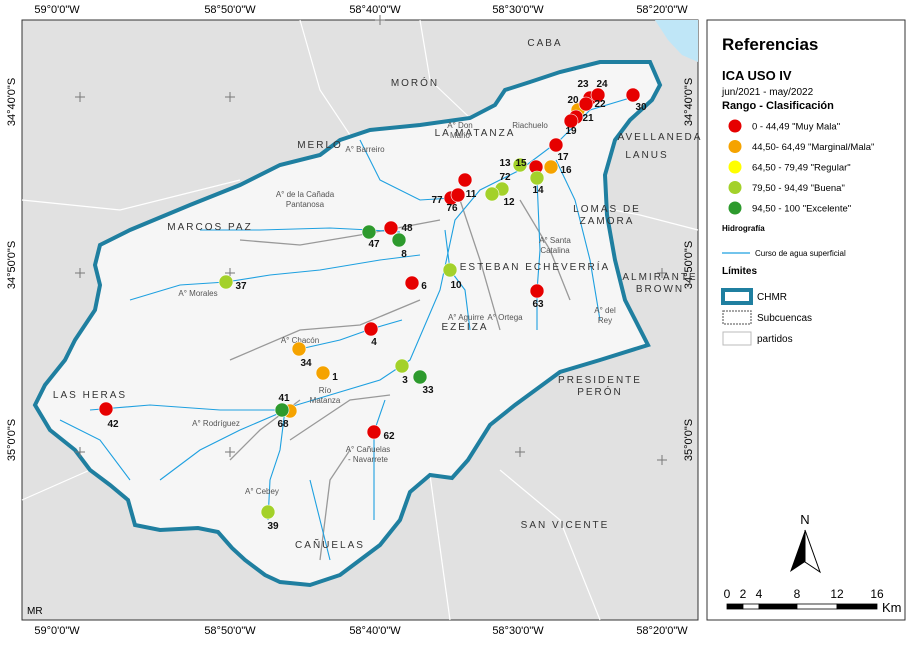  What do you see at coordinates (325, 400) in the screenshot?
I see `stream-name: Matanza` at bounding box center [325, 400].